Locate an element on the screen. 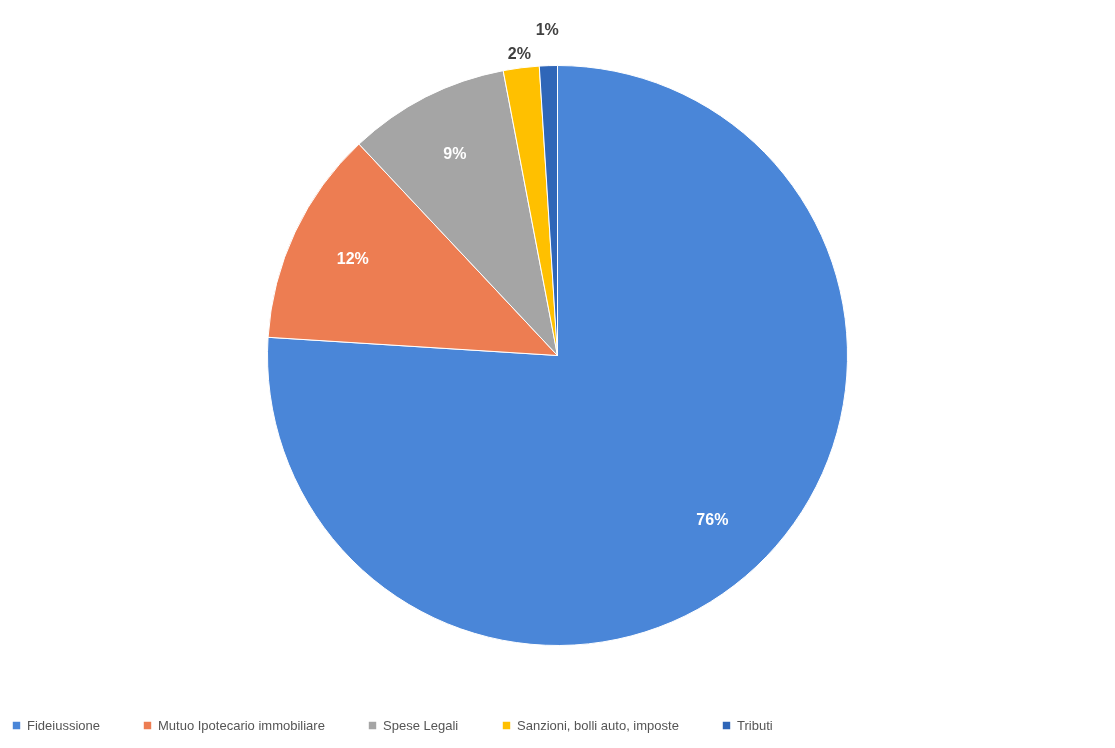 Image resolution: width=1115 pixels, height=748 pixels. data-label: 76% is located at coordinates (712, 520).